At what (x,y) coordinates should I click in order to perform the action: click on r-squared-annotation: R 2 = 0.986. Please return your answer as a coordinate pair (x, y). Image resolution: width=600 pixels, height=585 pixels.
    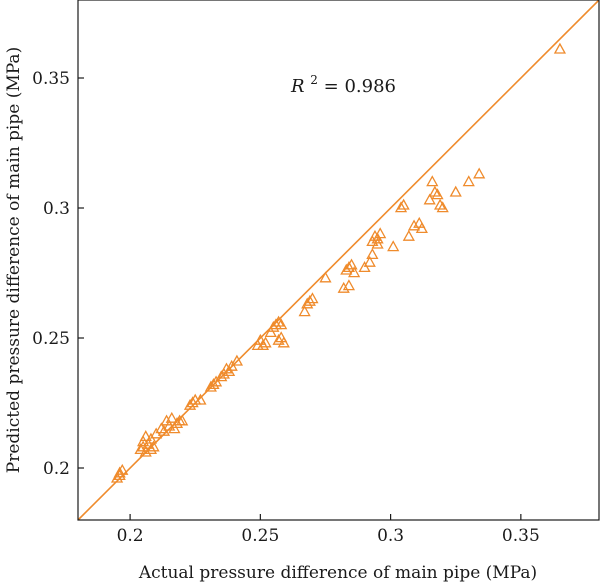
    Looking at the image, I should click on (343, 82).